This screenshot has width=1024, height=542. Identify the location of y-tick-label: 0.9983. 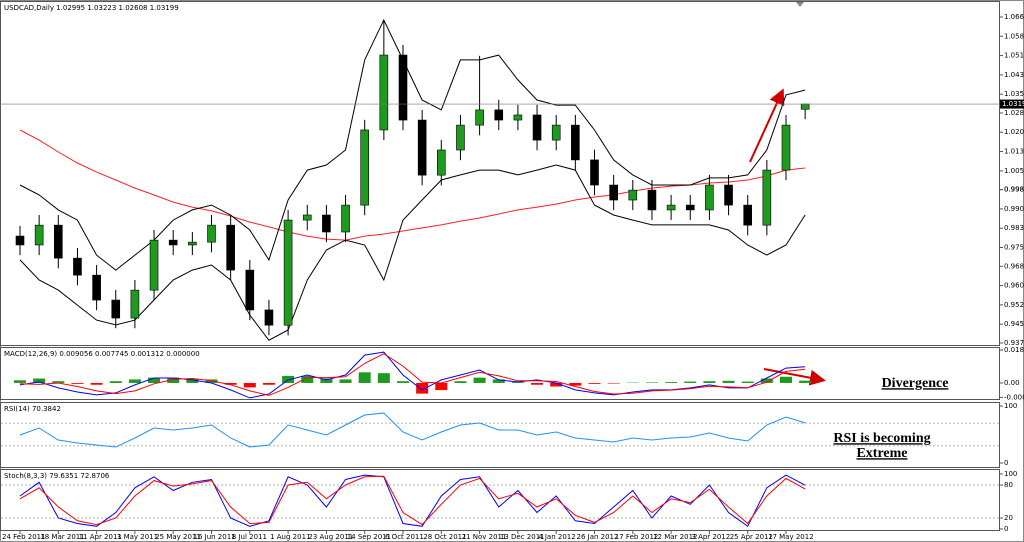
(1014, 190).